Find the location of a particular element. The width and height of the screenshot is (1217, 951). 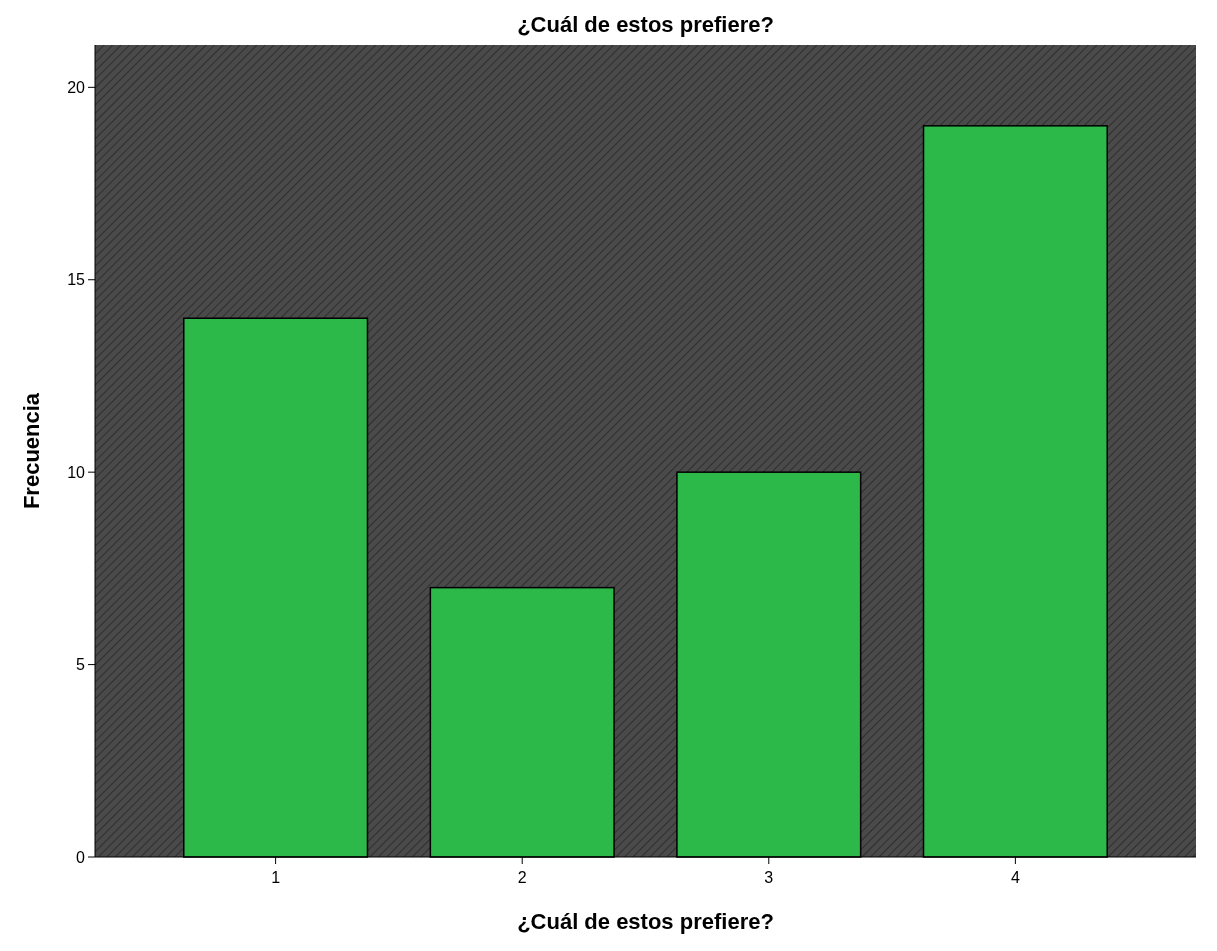

x-tick-label: 4 is located at coordinates (1015, 877).